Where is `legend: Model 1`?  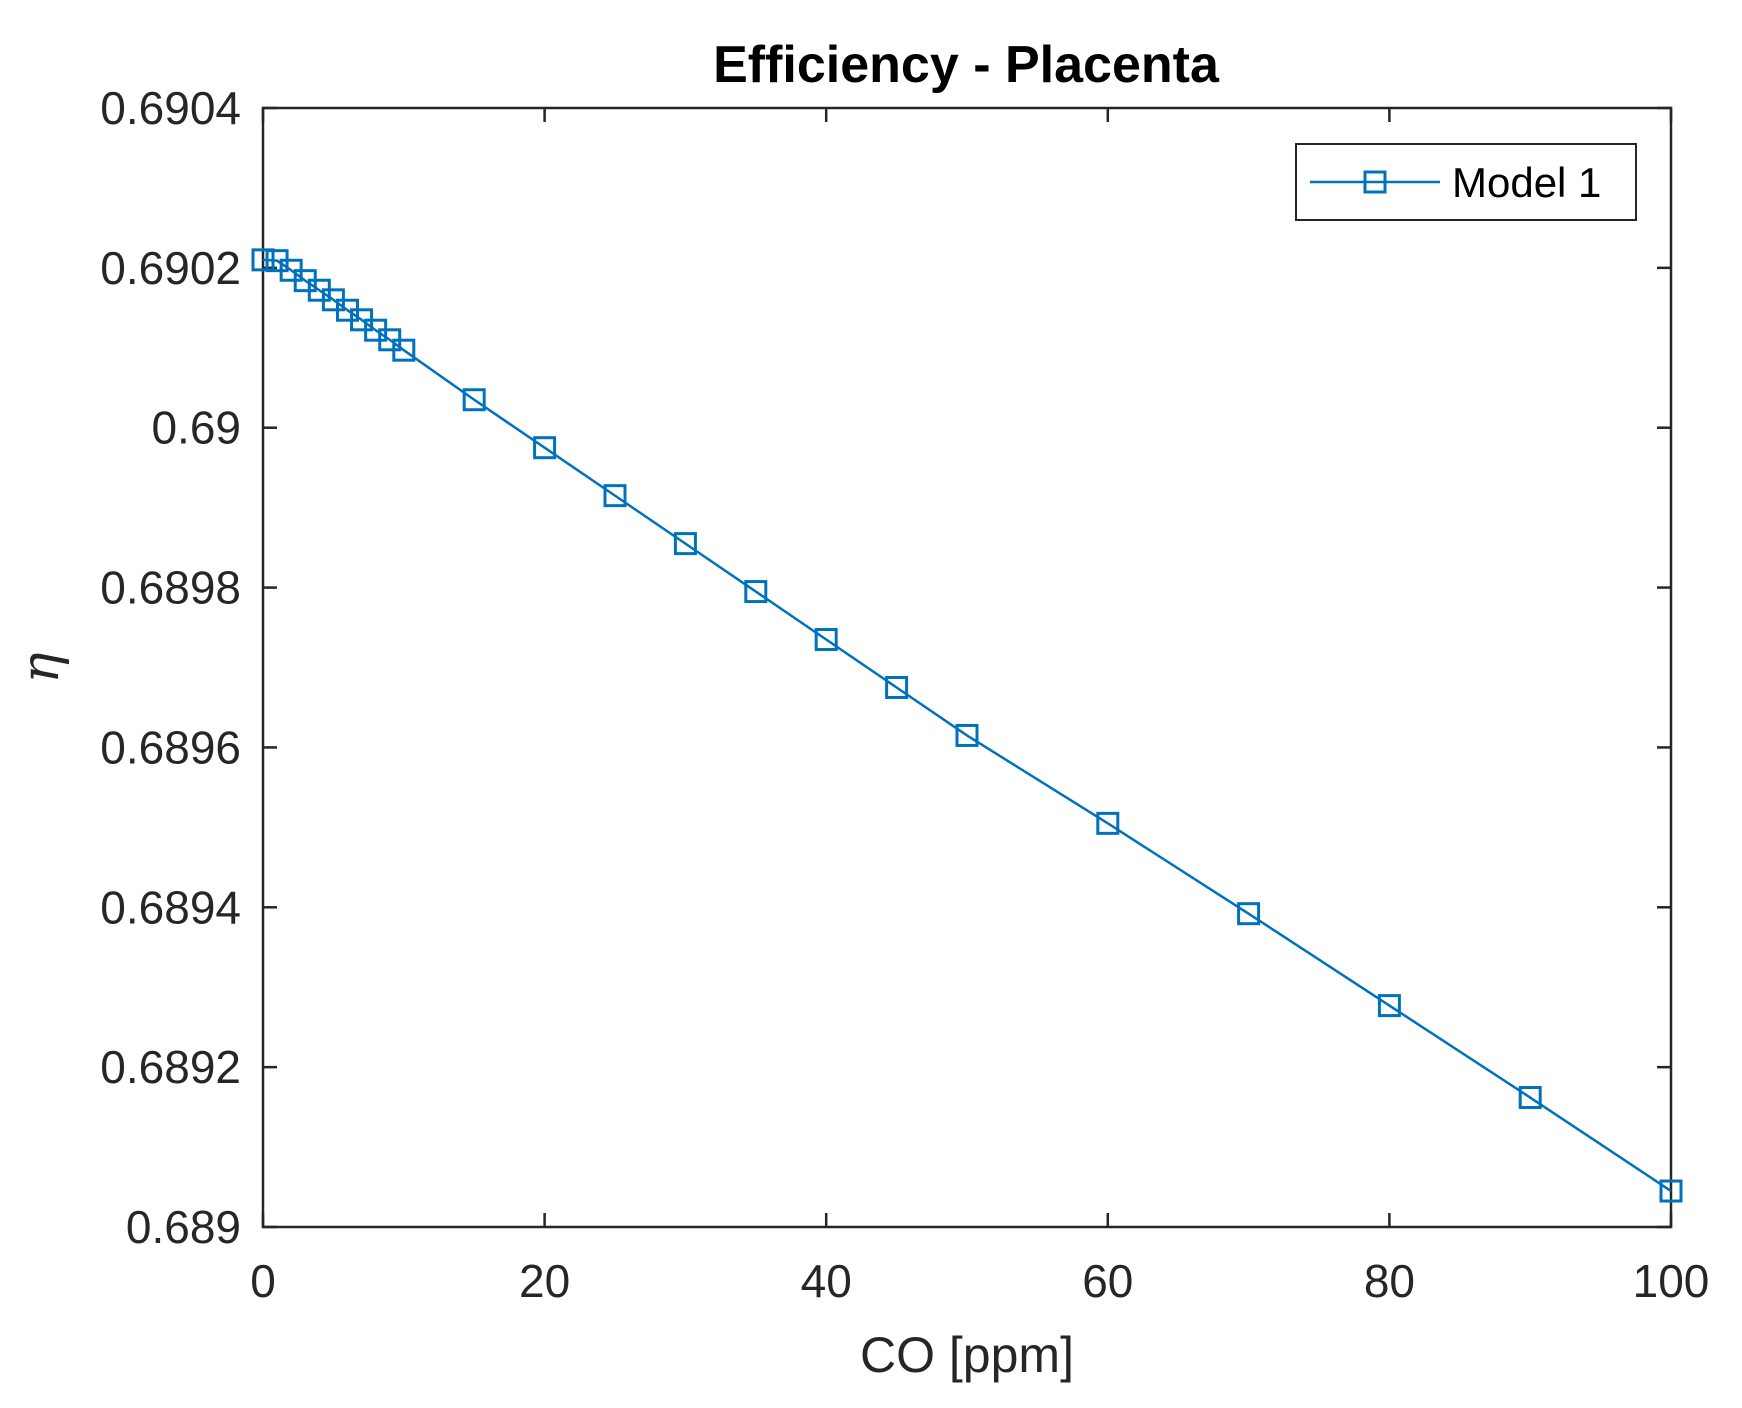
legend: Model 1 is located at coordinates (1466, 182).